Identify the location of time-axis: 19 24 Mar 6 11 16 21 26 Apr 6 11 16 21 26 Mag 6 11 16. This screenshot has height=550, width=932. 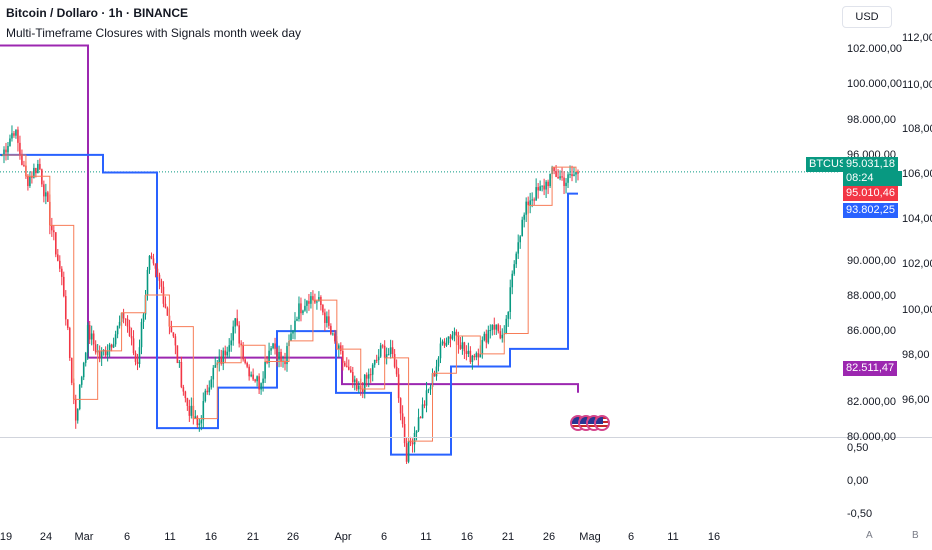
(466, 535).